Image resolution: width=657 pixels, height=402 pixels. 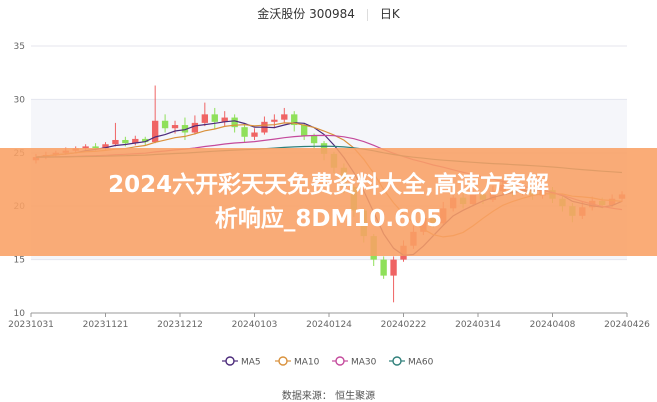 I want to click on x-tick-label: 20231212, so click(x=180, y=325).